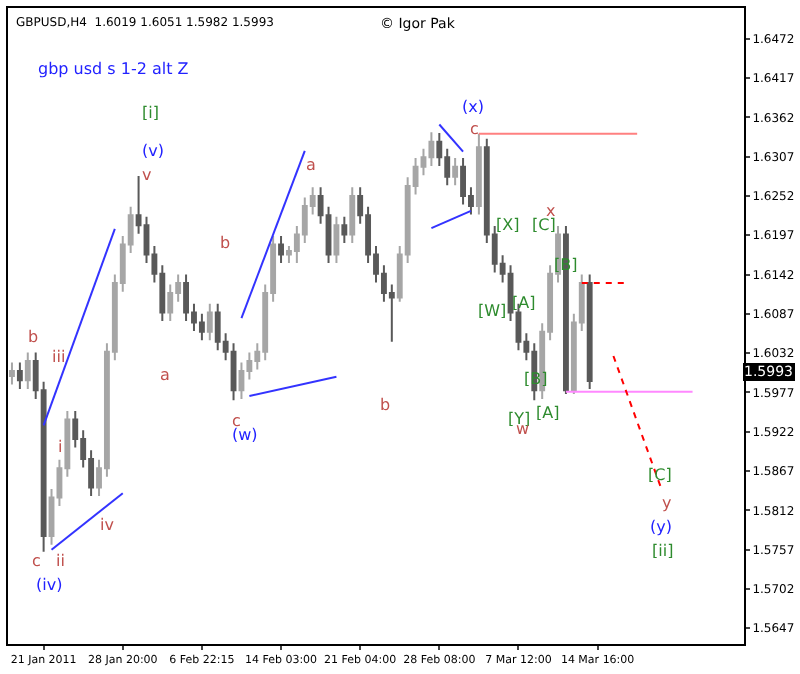 This screenshot has width=800, height=674. What do you see at coordinates (519, 419) in the screenshot?
I see `annotation: [Y]` at bounding box center [519, 419].